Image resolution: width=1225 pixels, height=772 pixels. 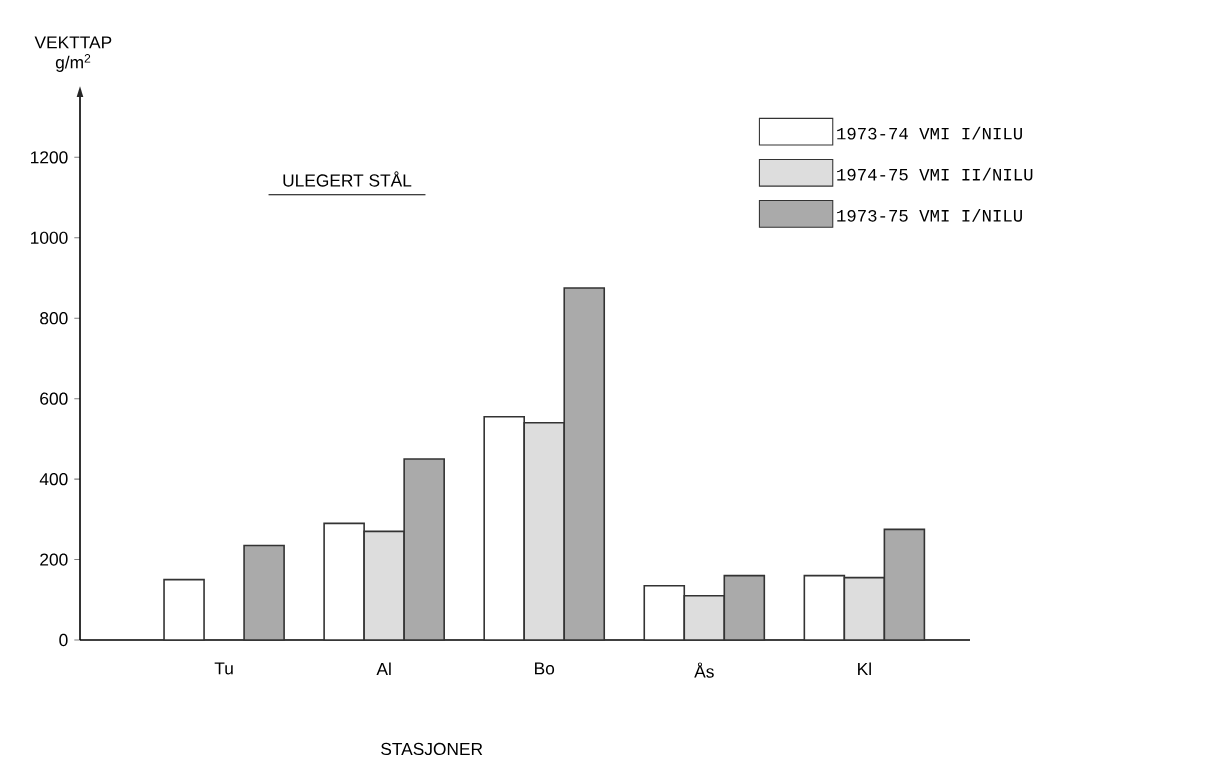 I want to click on y-tick-label: 0, so click(x=63, y=640).